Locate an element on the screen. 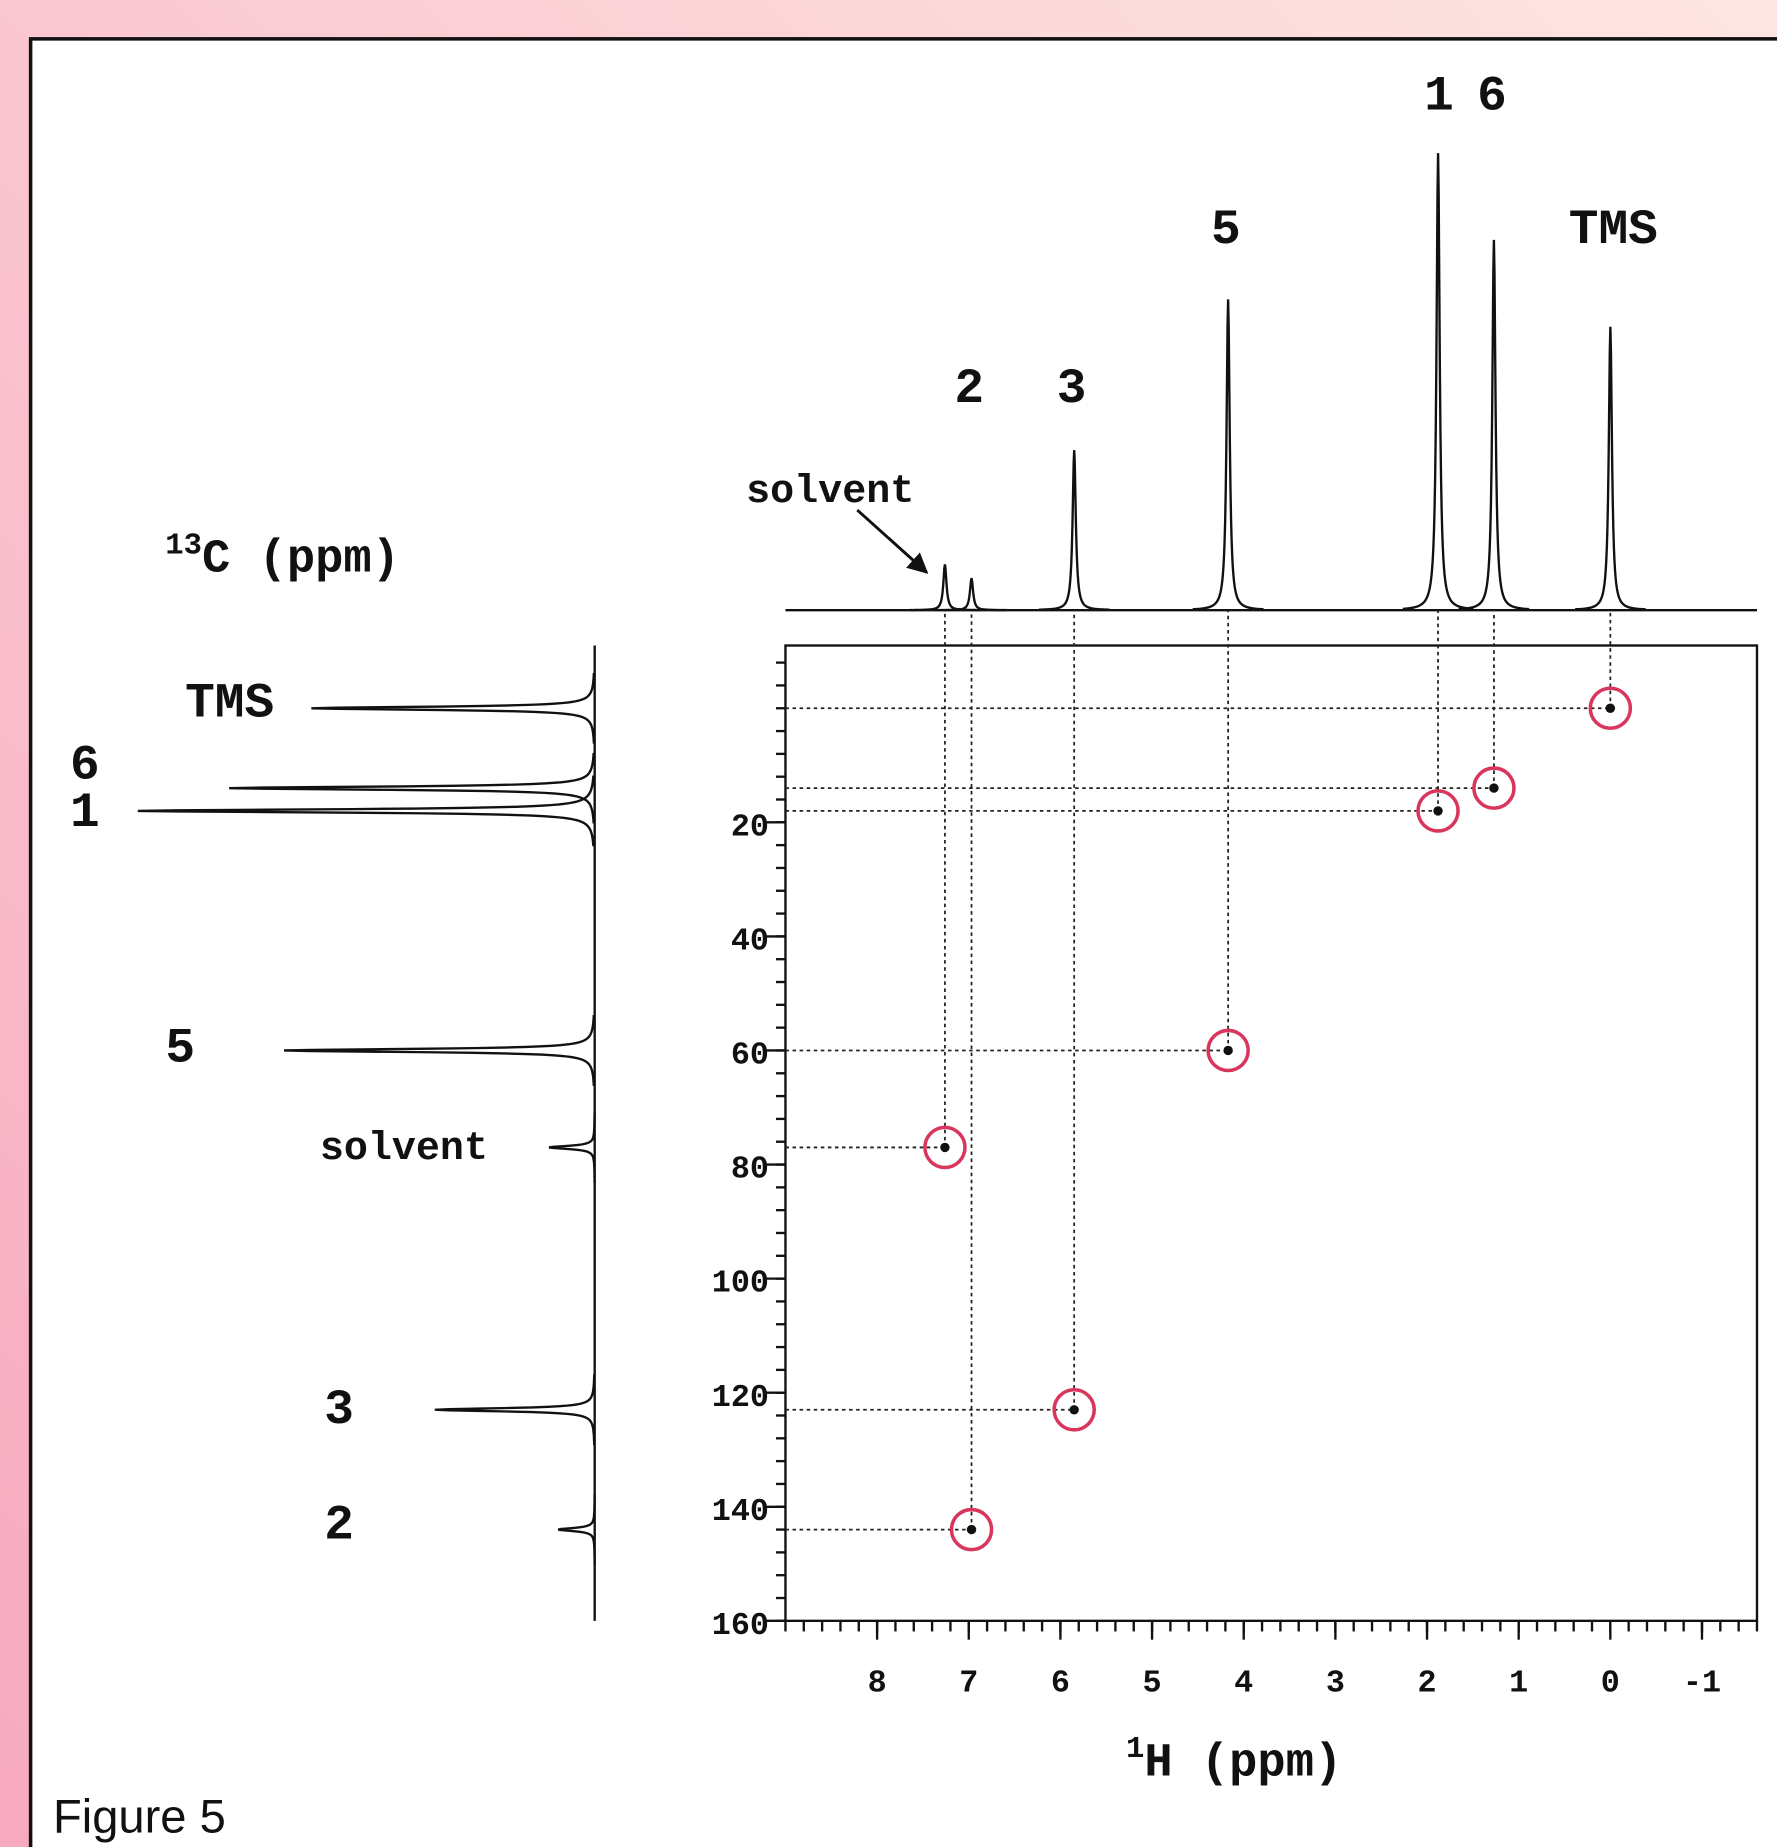 The width and height of the screenshot is (1777, 1847). x-tick-label: 7 is located at coordinates (968, 1684).